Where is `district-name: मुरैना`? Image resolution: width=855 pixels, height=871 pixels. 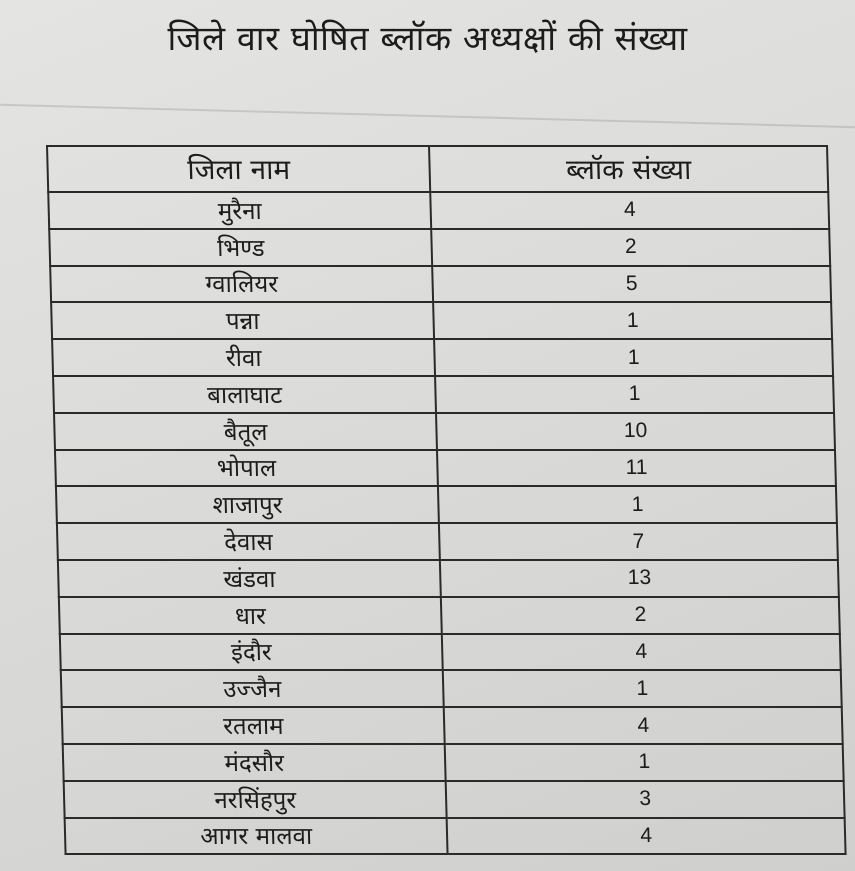 district-name: मुरैना is located at coordinates (240, 210).